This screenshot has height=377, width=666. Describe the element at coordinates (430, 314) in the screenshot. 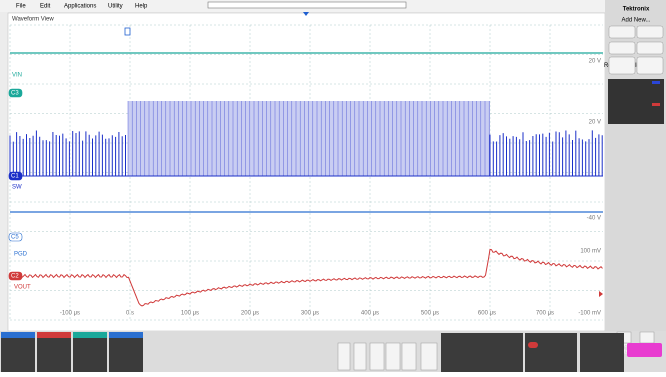

I see `time-label: 500 μs` at that location.